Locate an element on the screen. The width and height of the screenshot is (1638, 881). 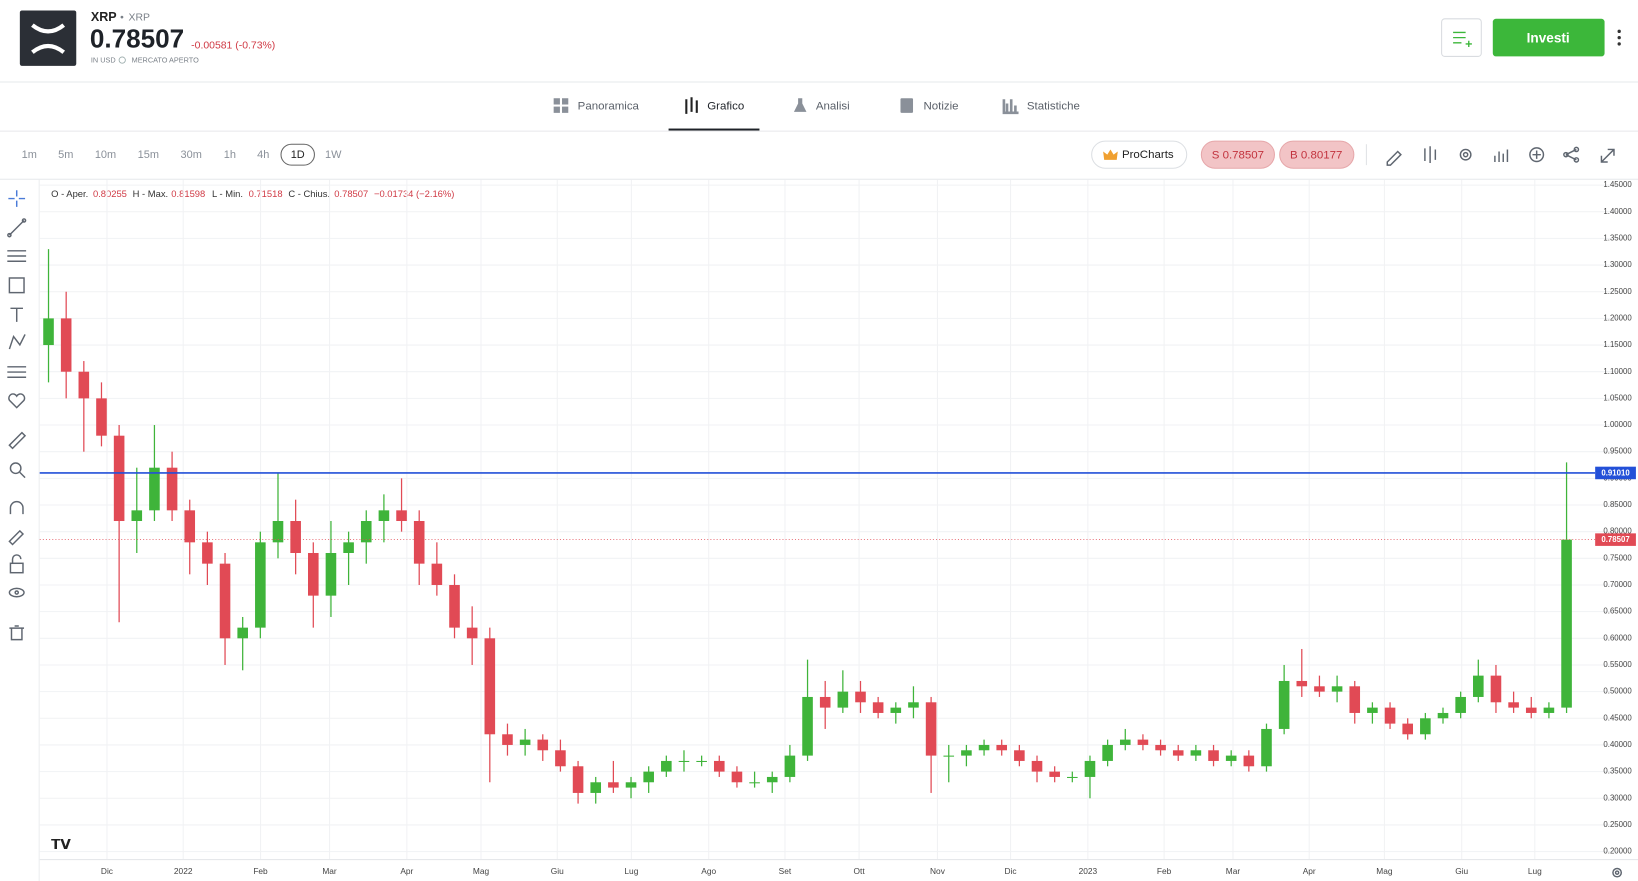
y-tick-label: 1.15000 is located at coordinates (1617, 344).